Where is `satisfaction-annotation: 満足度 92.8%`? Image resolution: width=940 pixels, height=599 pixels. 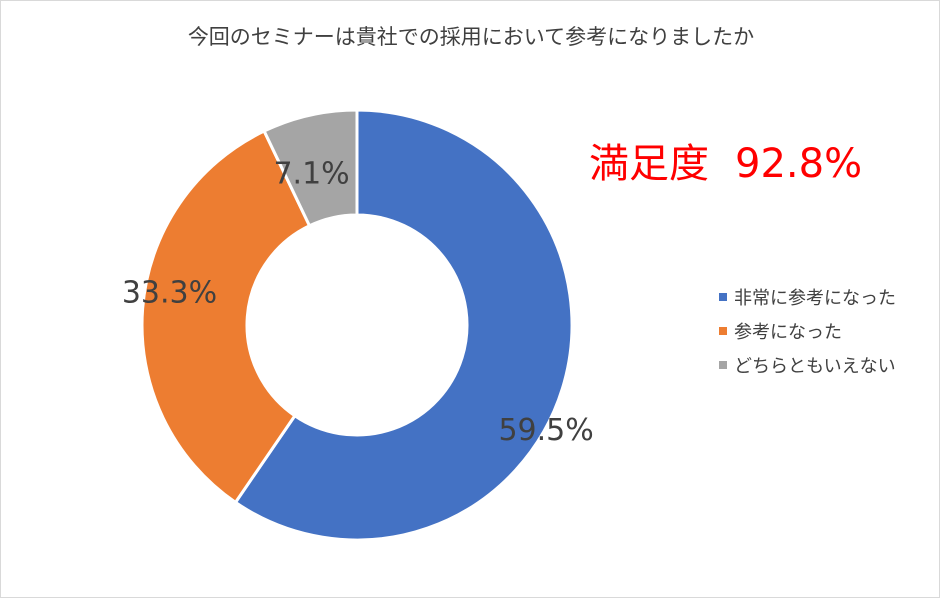
satisfaction-annotation: 満足度 92.8% is located at coordinates (725, 160).